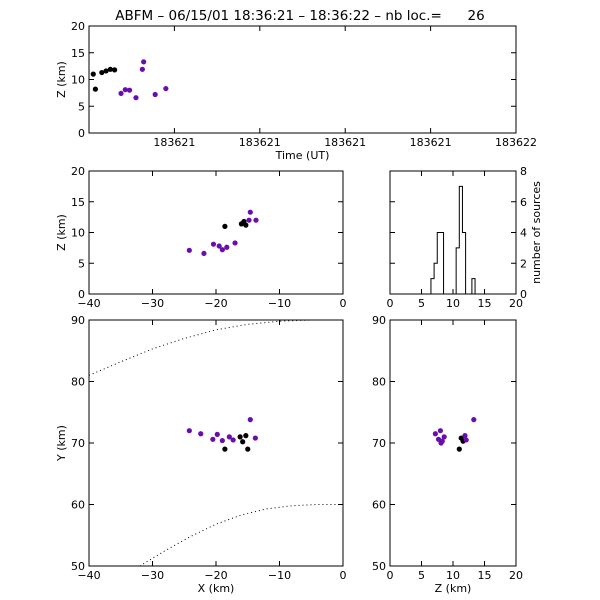 This screenshot has height=600, width=600. I want to click on y-tick-label: 90, so click(379, 320).